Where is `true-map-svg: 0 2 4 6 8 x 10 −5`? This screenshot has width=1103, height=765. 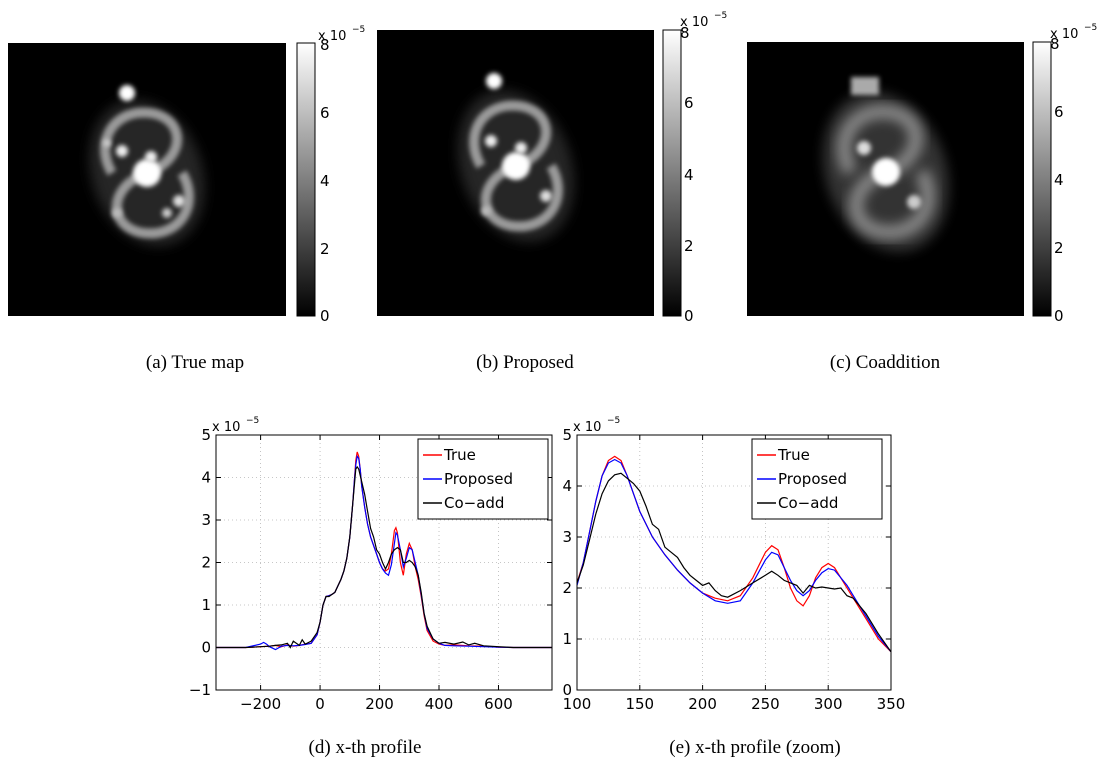
true-map-svg: 0 2 4 6 8 x 10 −5 is located at coordinates (186, 175).